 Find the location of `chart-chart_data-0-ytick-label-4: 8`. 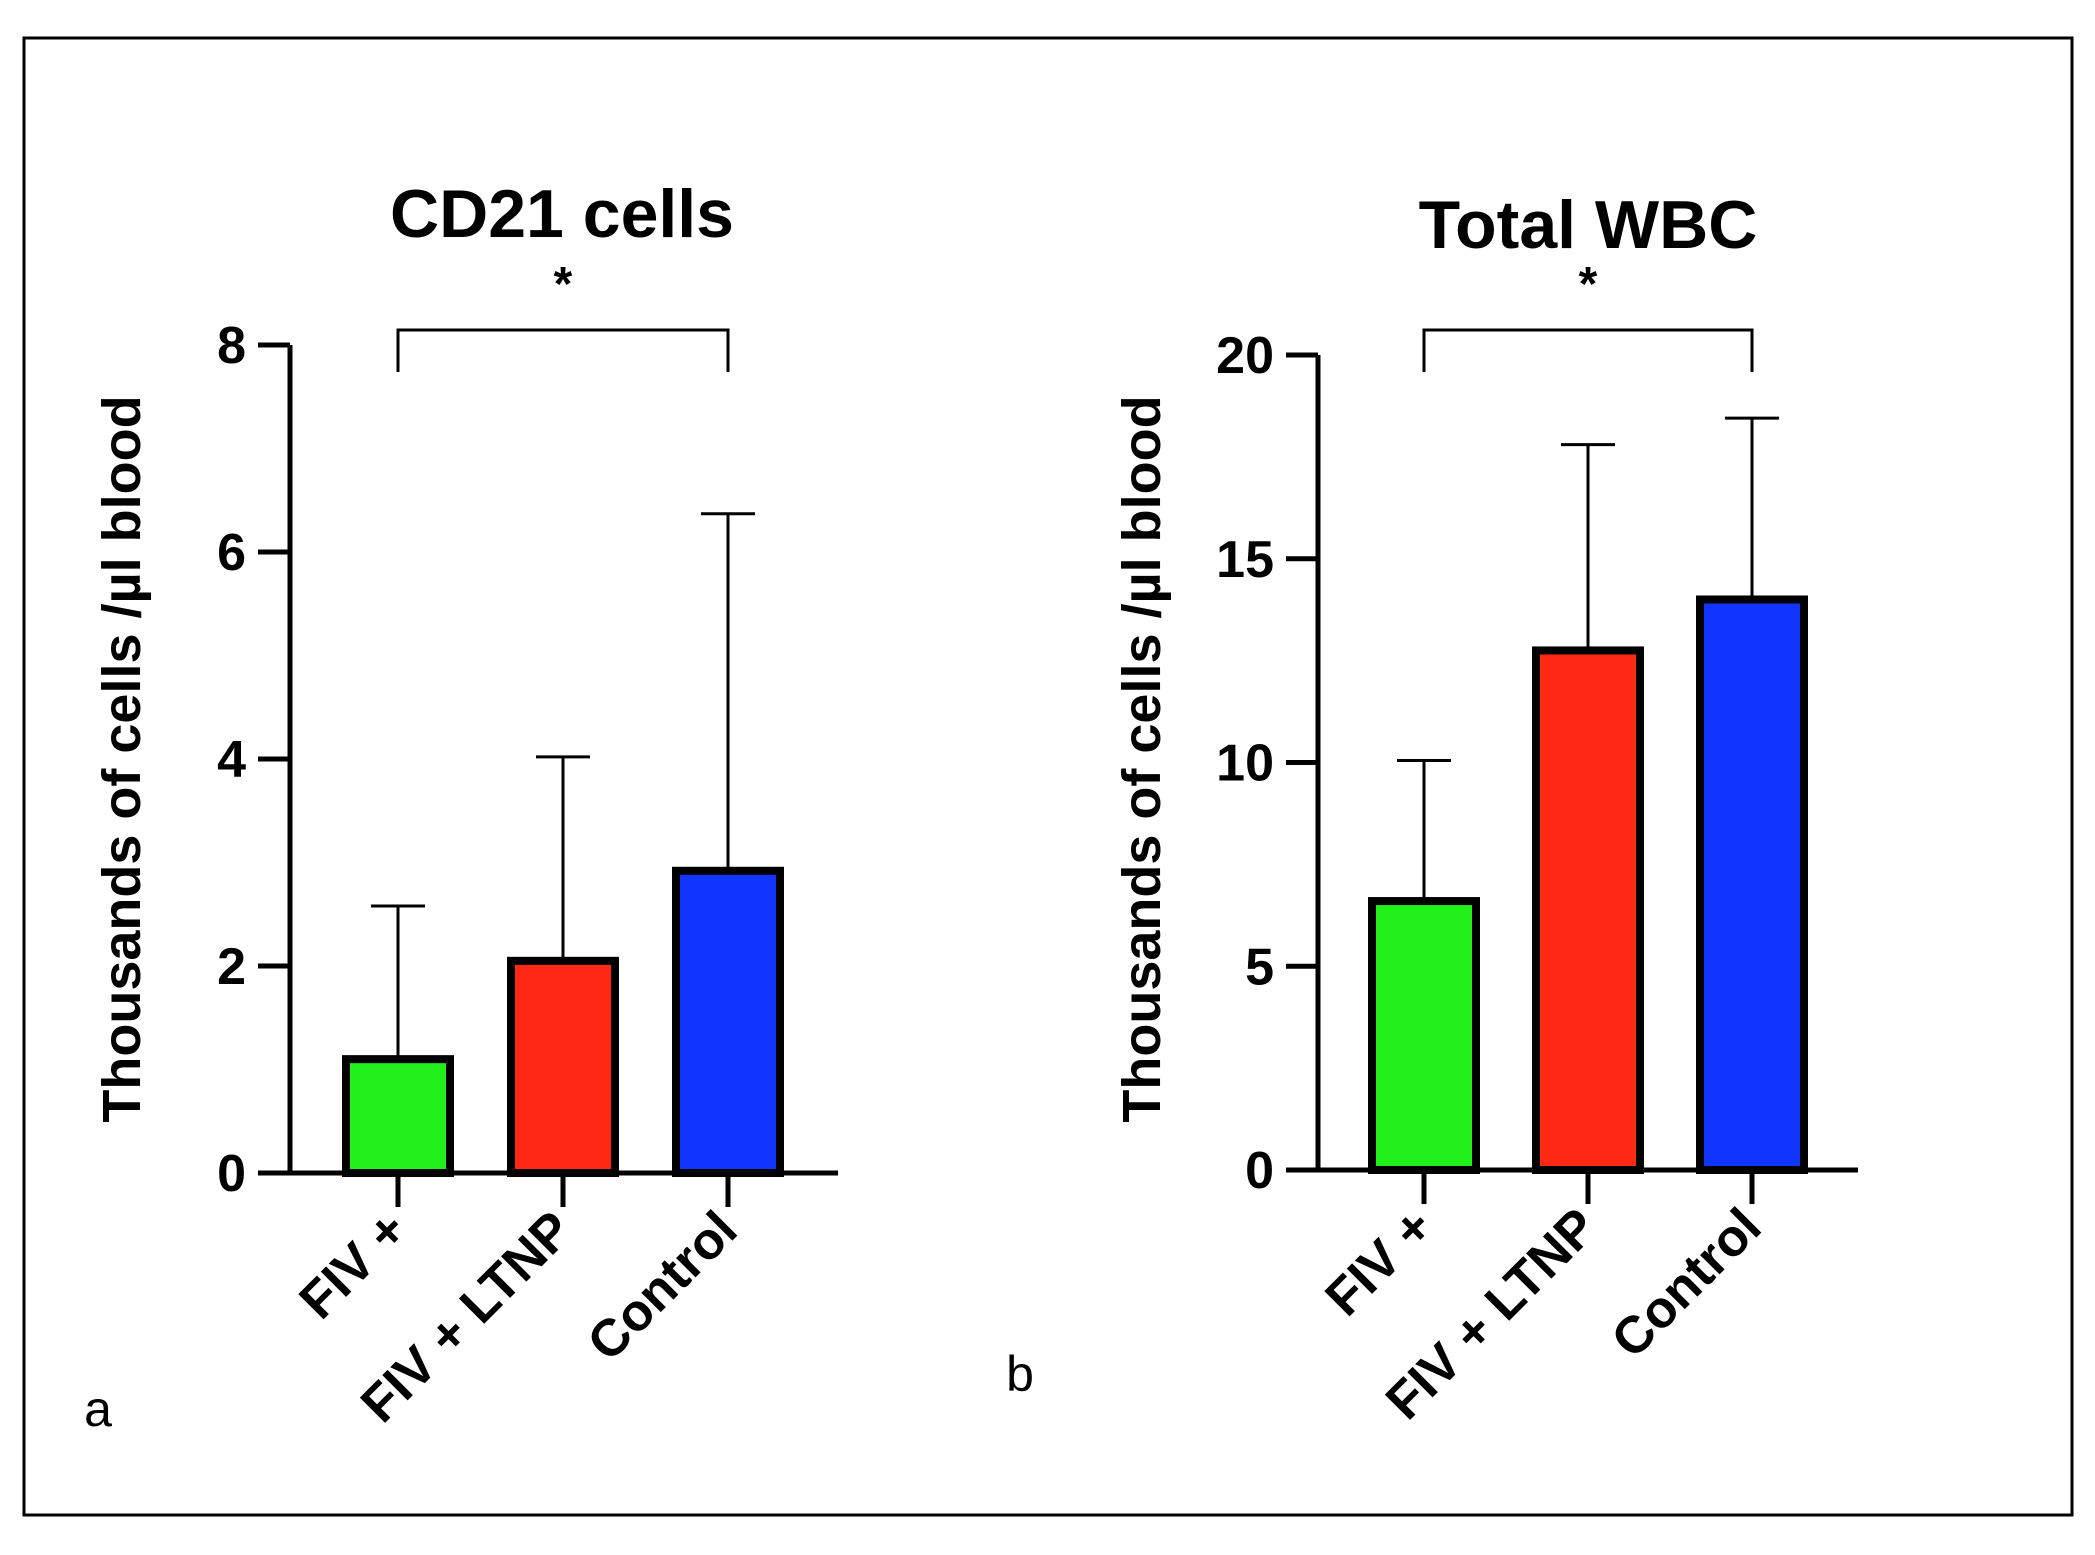

chart-chart_data-0-ytick-label-4: 8 is located at coordinates (231, 346).